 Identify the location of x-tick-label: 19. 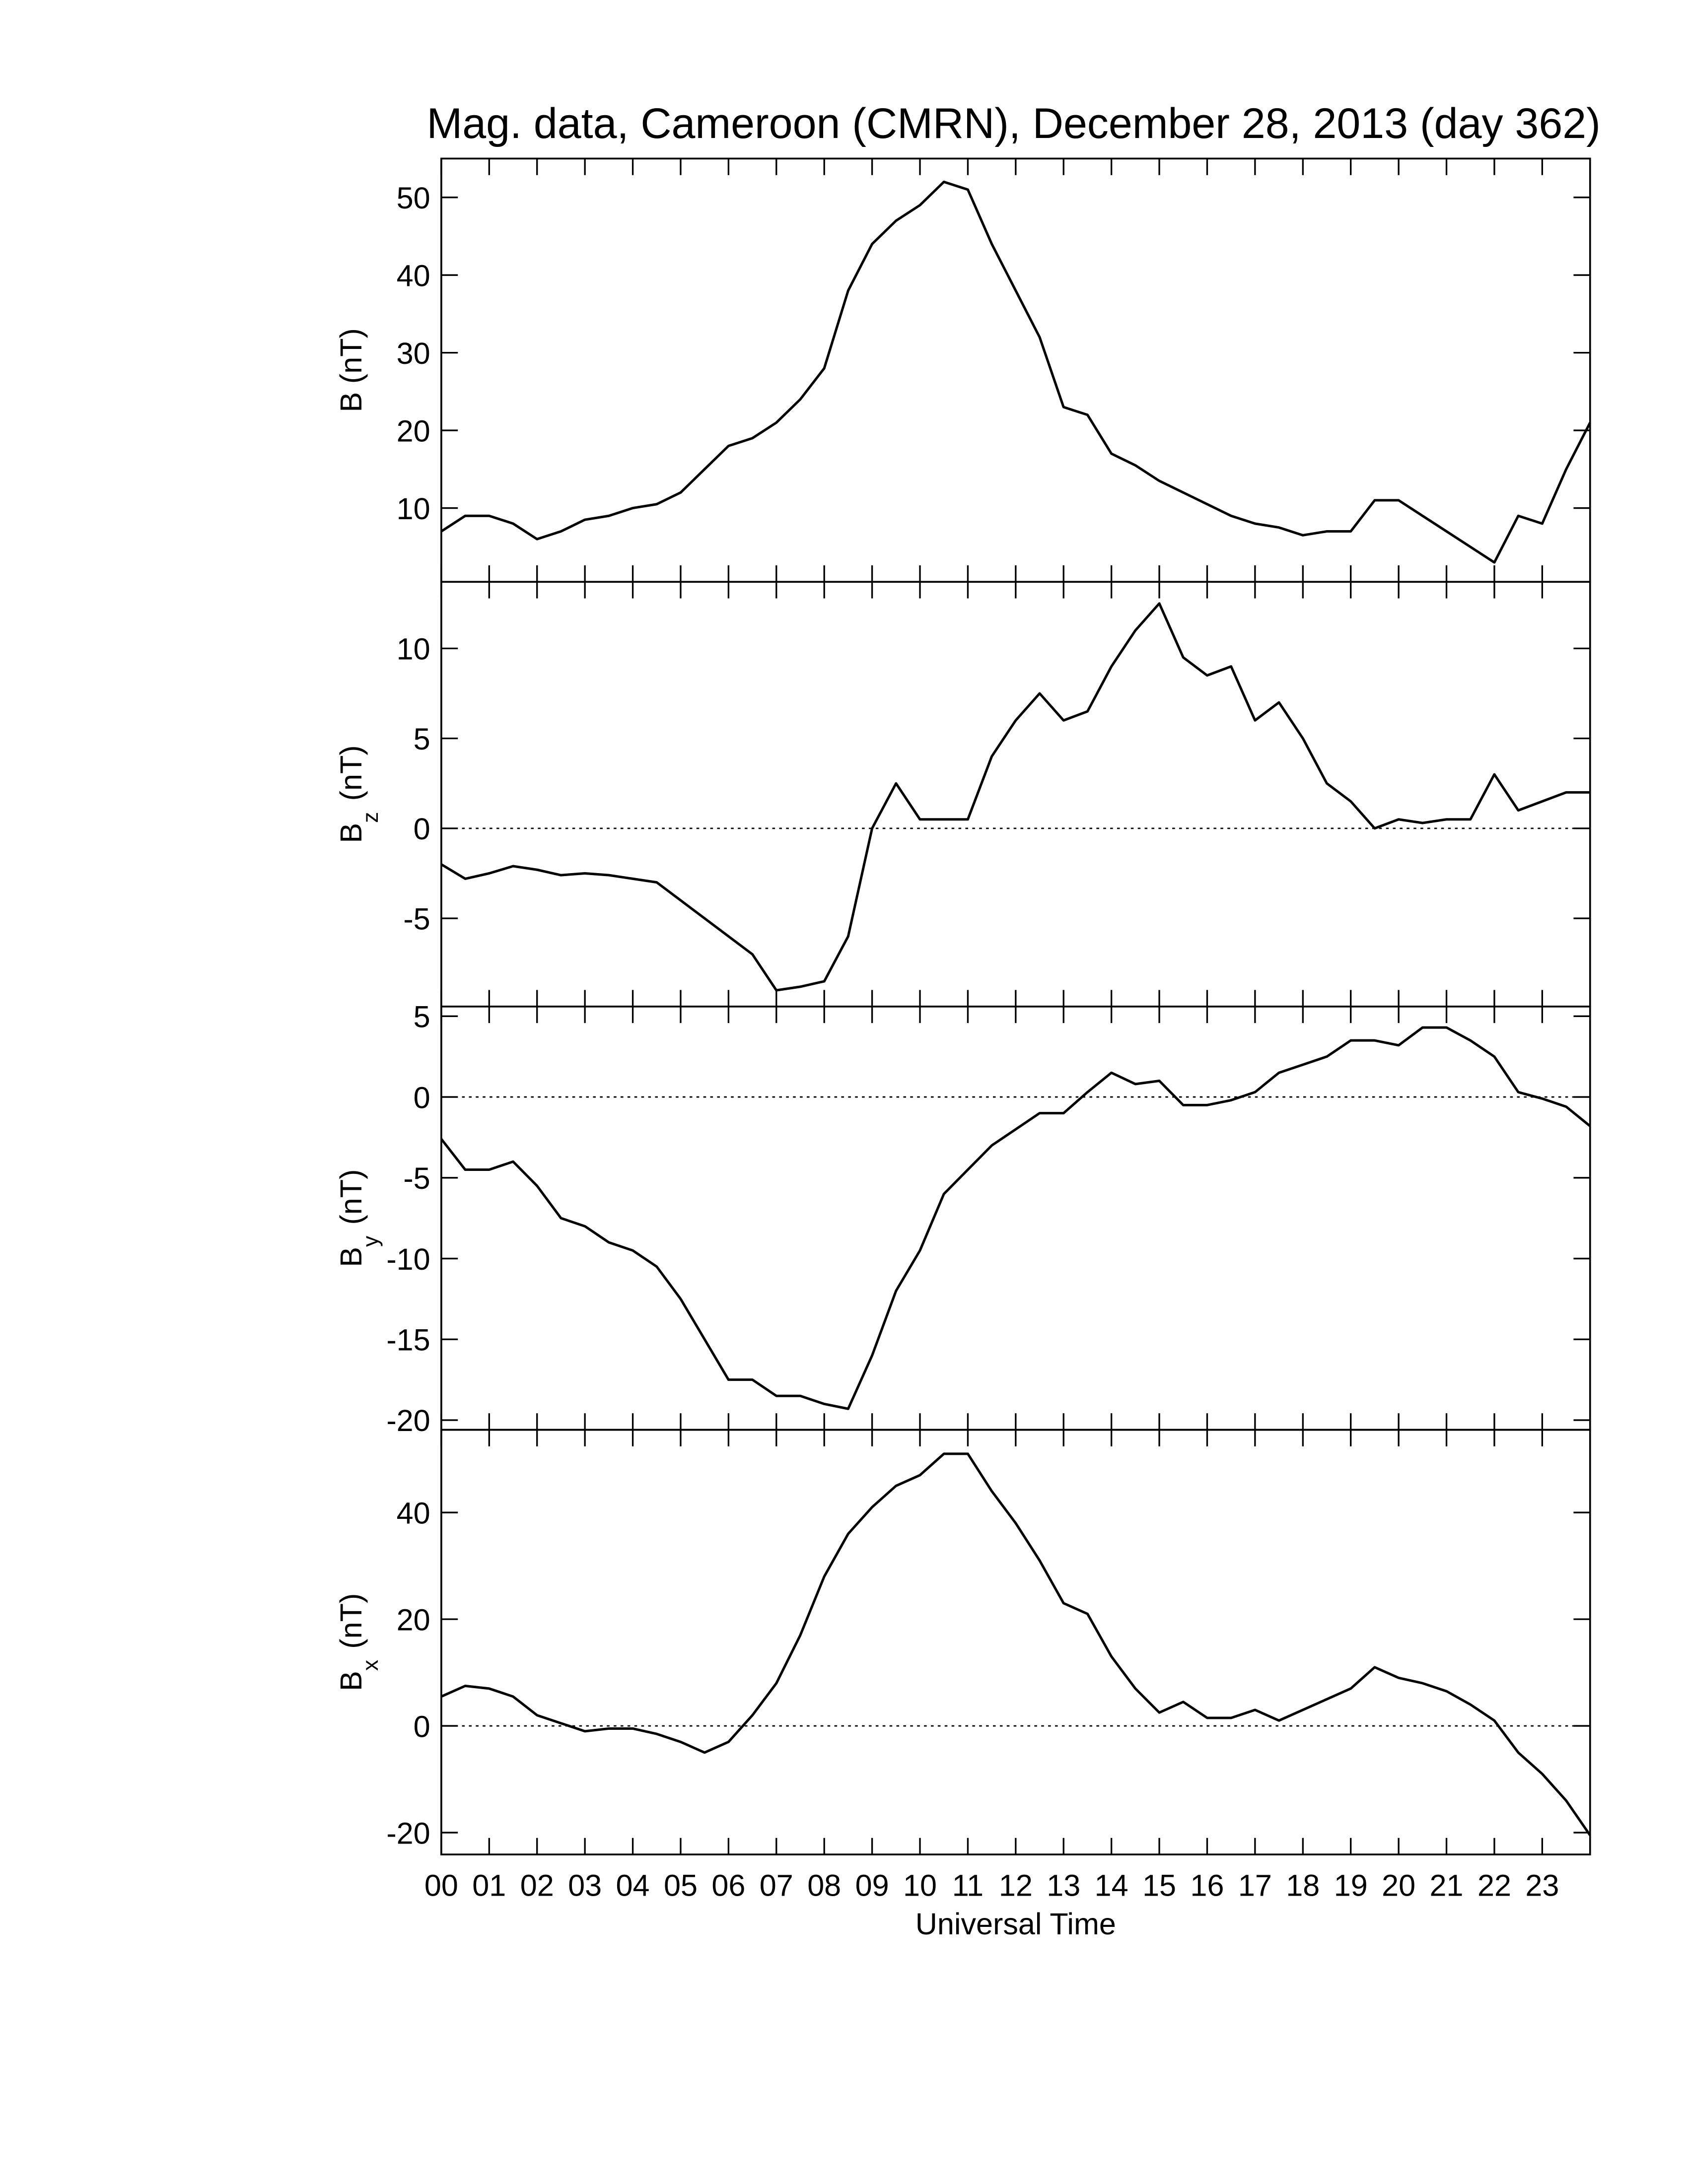
(1351, 1885).